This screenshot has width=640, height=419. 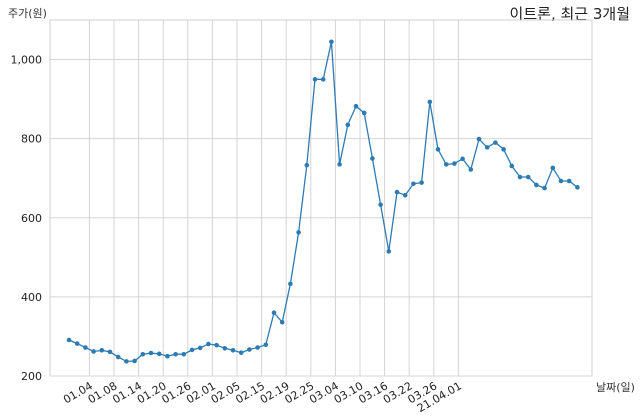 What do you see at coordinates (569, 14) in the screenshot?
I see `chart-title: 이트론, 최근 3개월` at bounding box center [569, 14].